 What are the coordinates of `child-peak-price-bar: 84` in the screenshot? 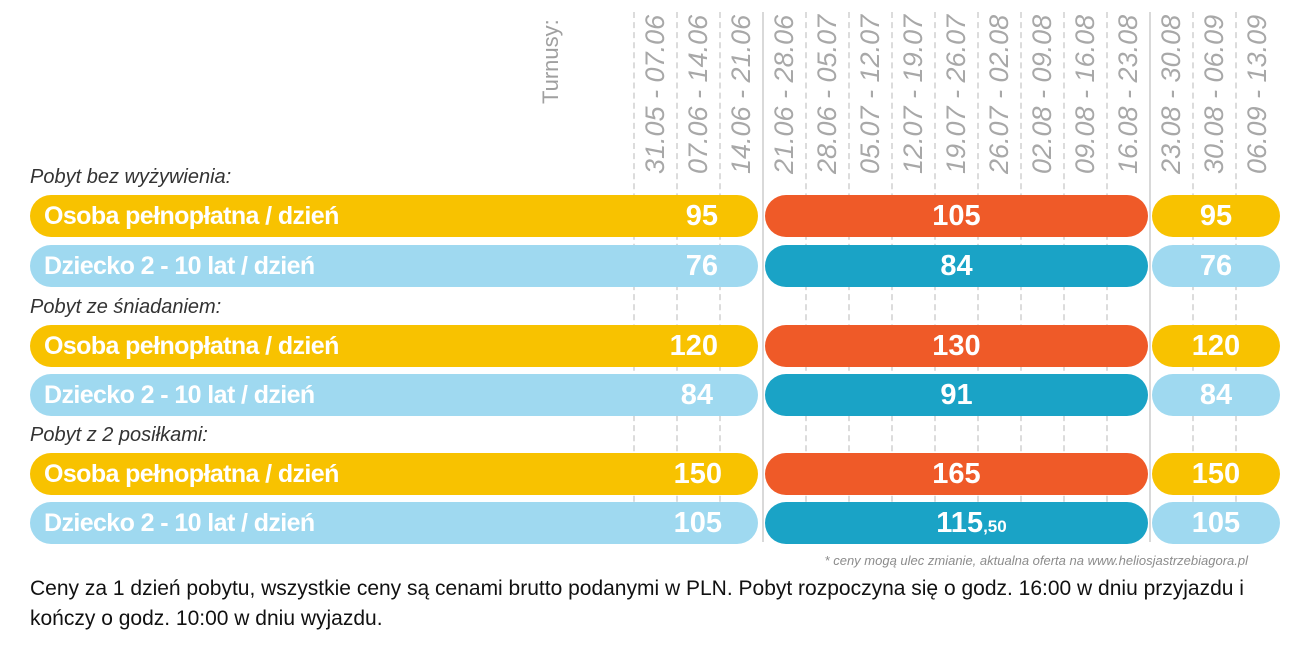 It's located at (956, 266).